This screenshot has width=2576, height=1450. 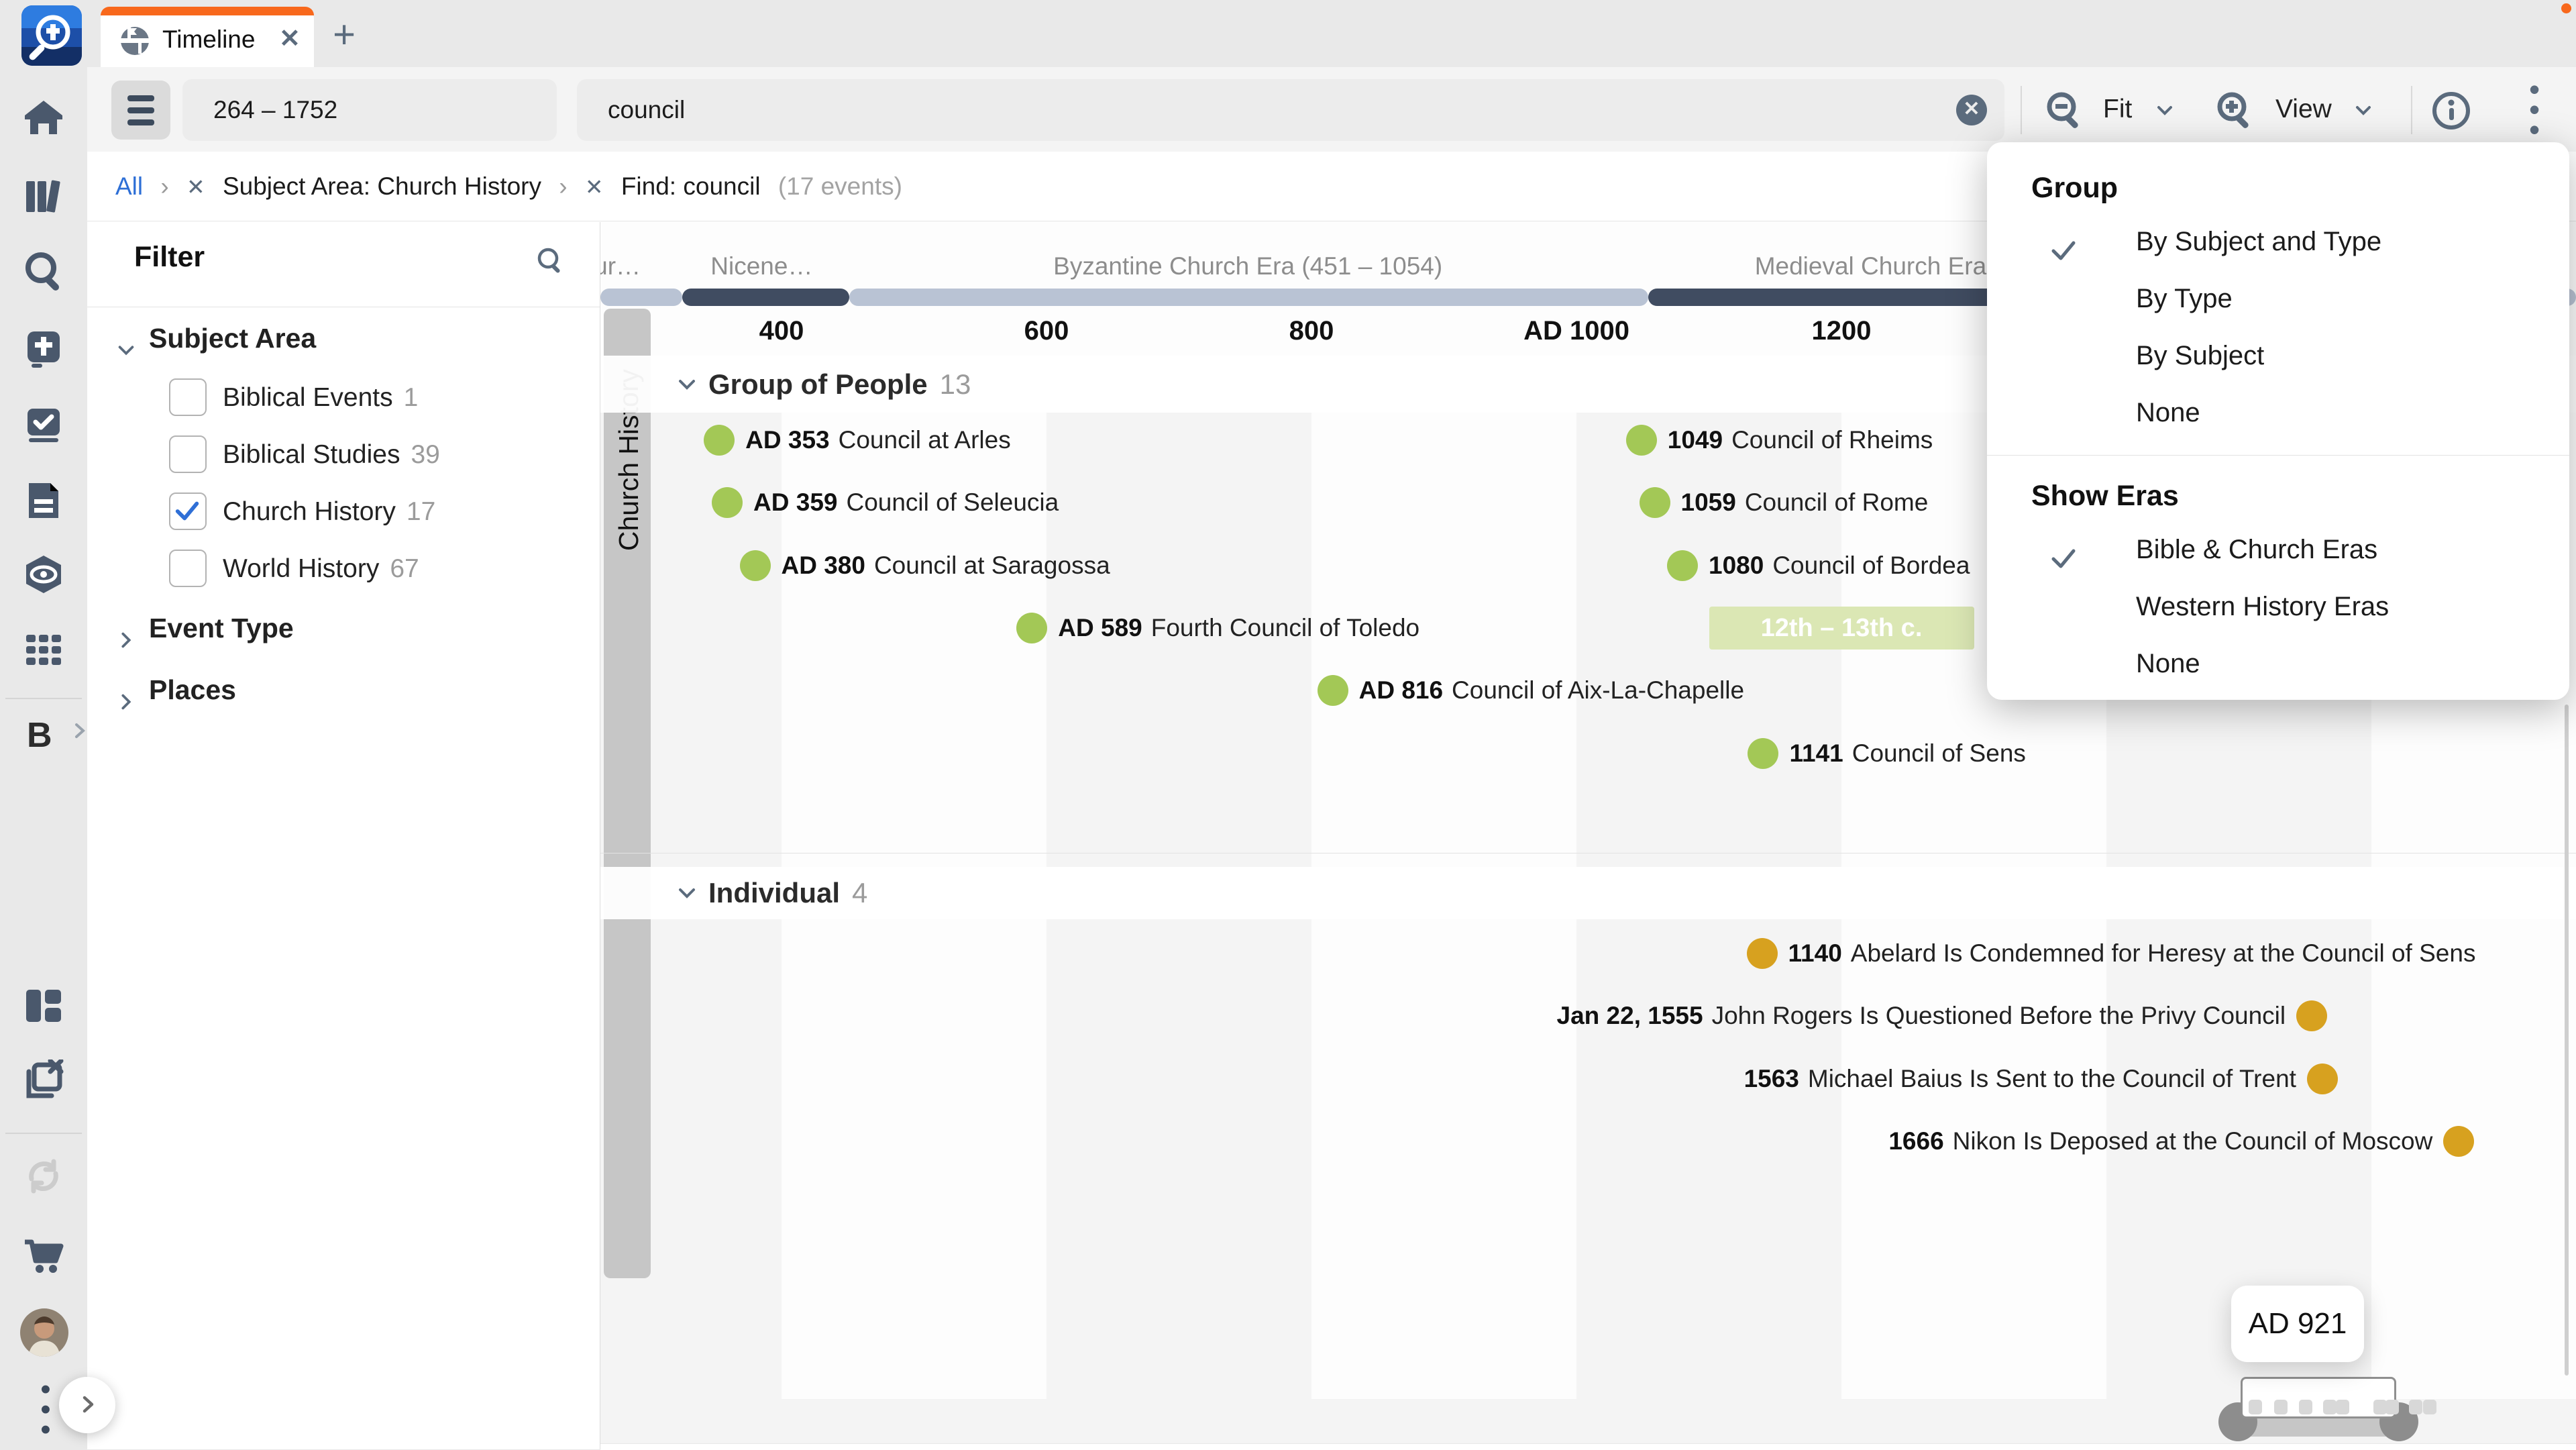 What do you see at coordinates (39, 735) in the screenshot?
I see `shortcut-letter: B` at bounding box center [39, 735].